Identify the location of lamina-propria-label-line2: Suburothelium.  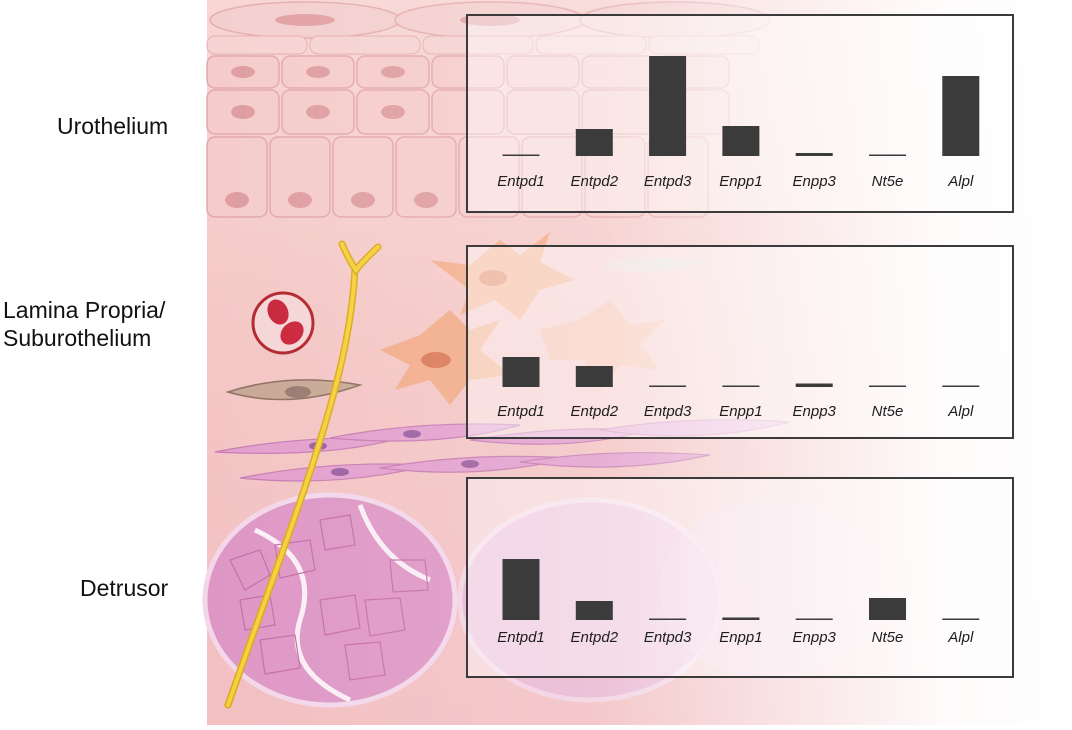
(77, 338).